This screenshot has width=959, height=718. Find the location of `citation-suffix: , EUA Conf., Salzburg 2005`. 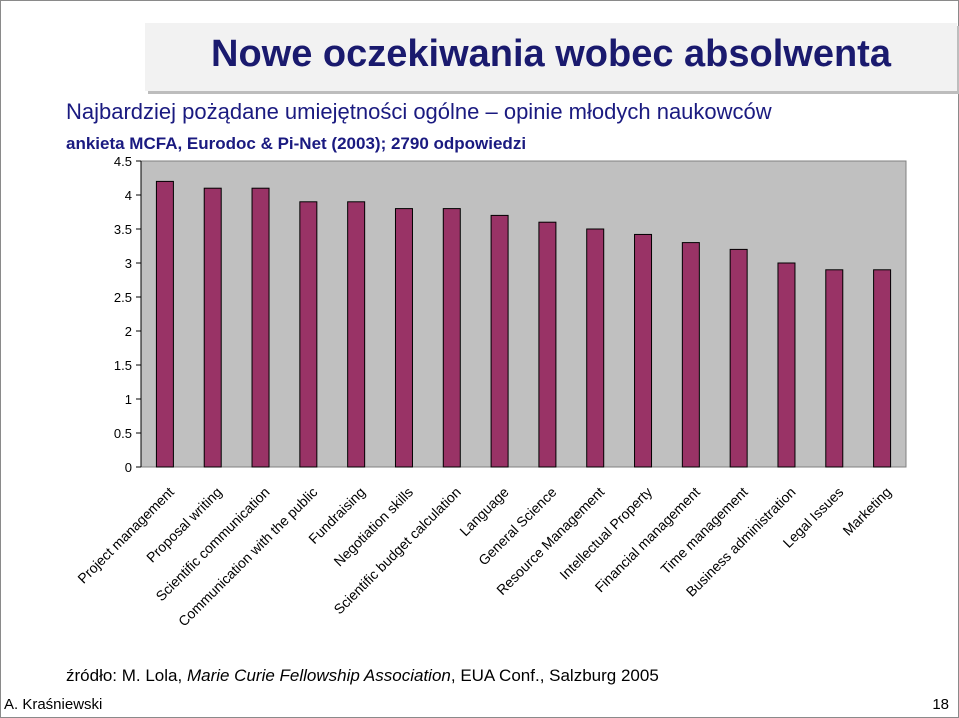

citation-suffix: , EUA Conf., Salzburg 2005 is located at coordinates (554, 675).